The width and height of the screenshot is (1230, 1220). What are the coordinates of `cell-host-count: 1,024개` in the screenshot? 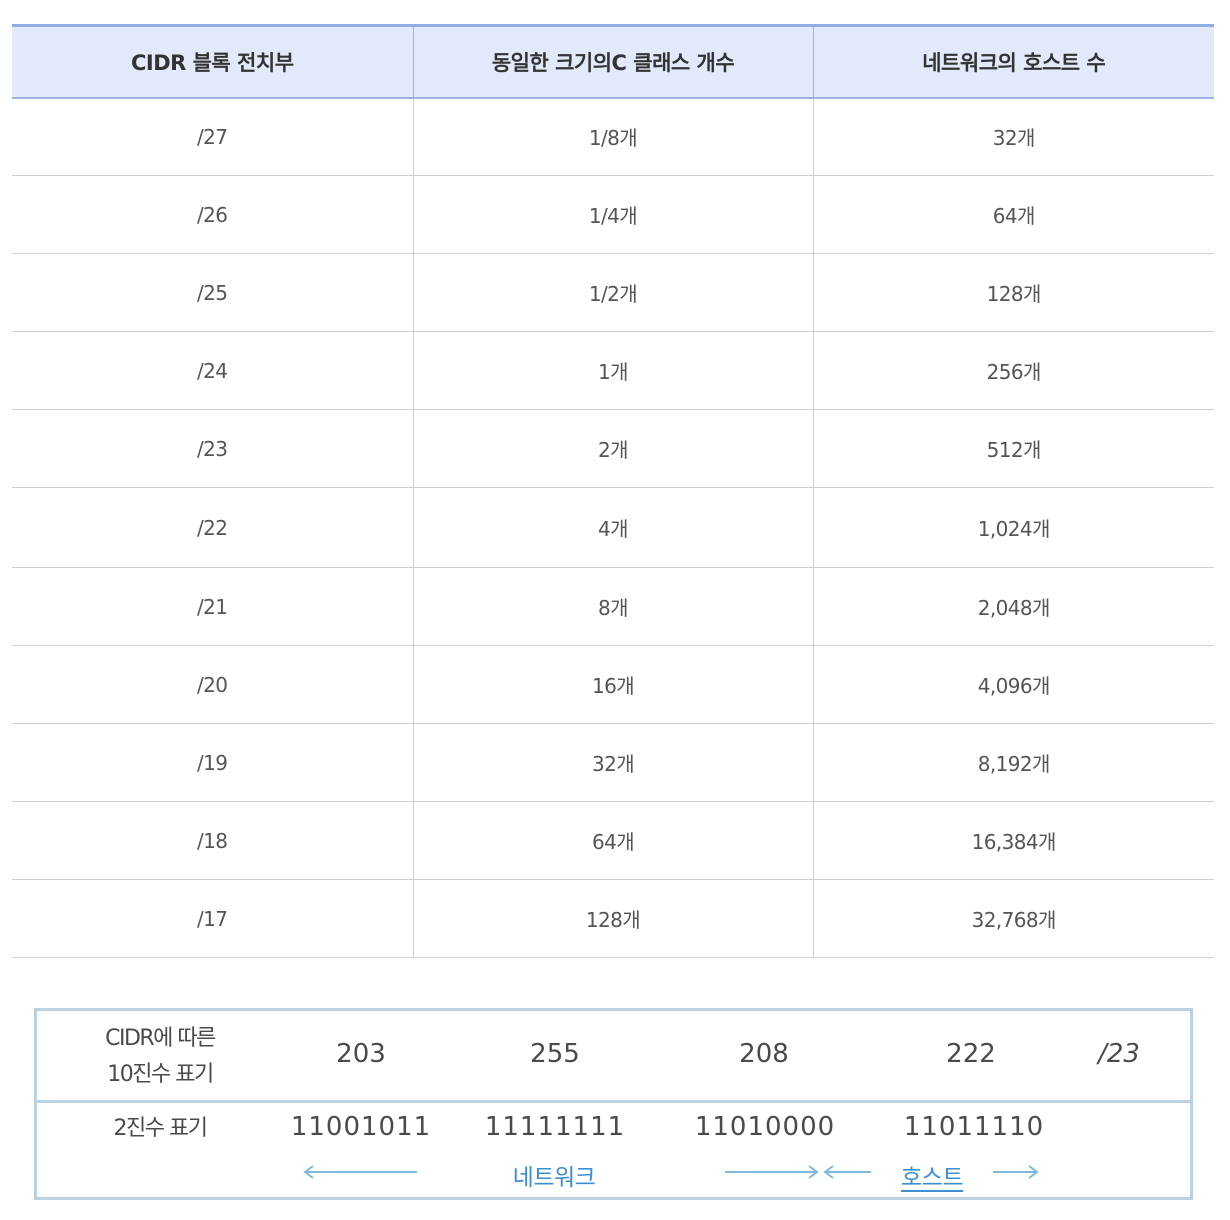 It's located at (1013, 527).